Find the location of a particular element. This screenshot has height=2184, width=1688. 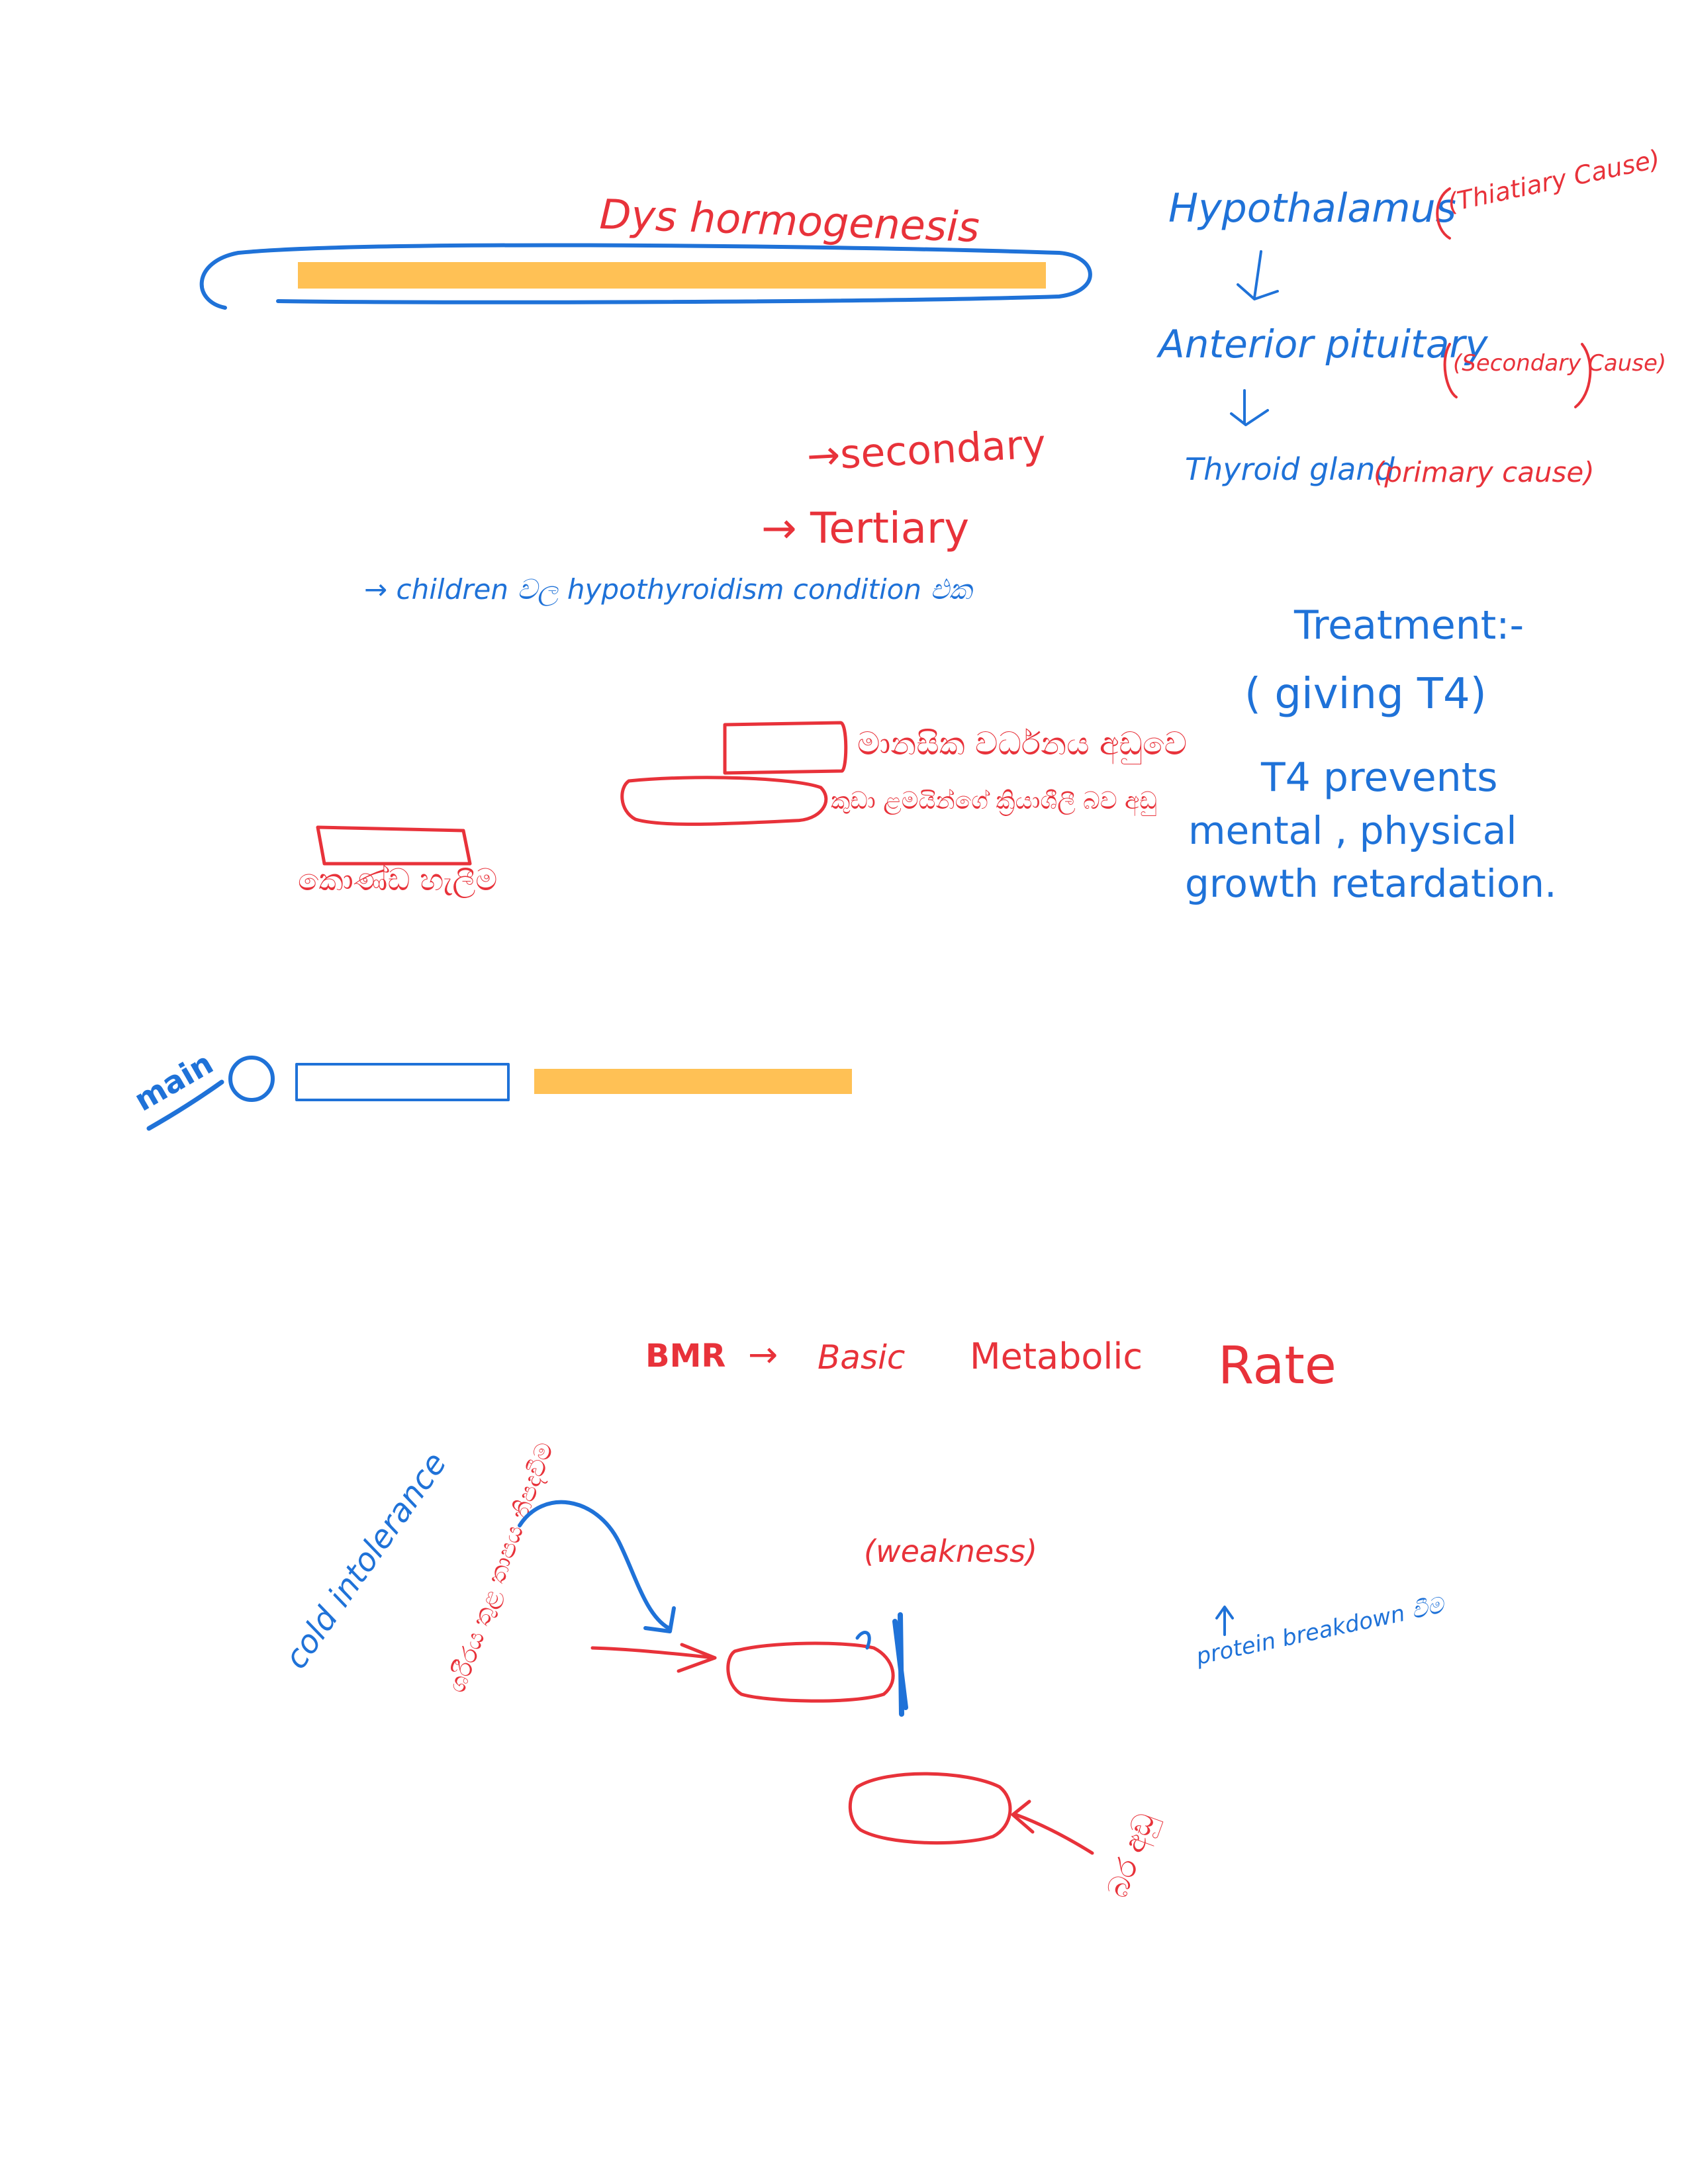

sinhala-note-1: මානසික වර්ධනය අඩුවෙ is located at coordinates (1022, 744).